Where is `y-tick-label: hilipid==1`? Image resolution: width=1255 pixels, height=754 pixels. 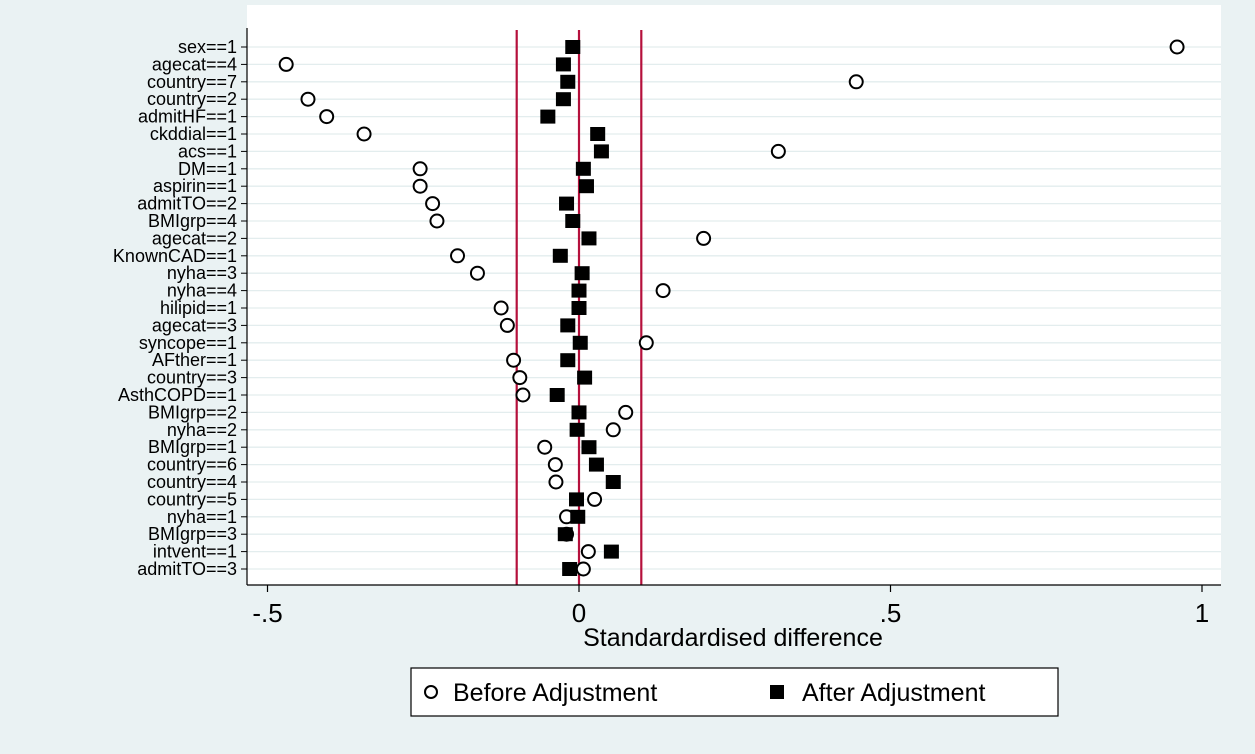 y-tick-label: hilipid==1 is located at coordinates (198, 308).